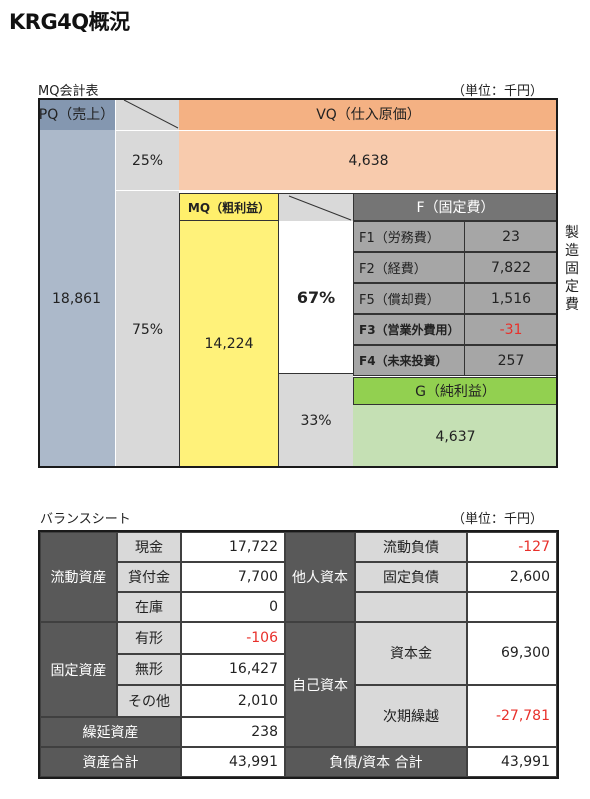 Image resolution: width=590 pixels, height=799 pixels. I want to click on liability-blank-cell, so click(411, 607).